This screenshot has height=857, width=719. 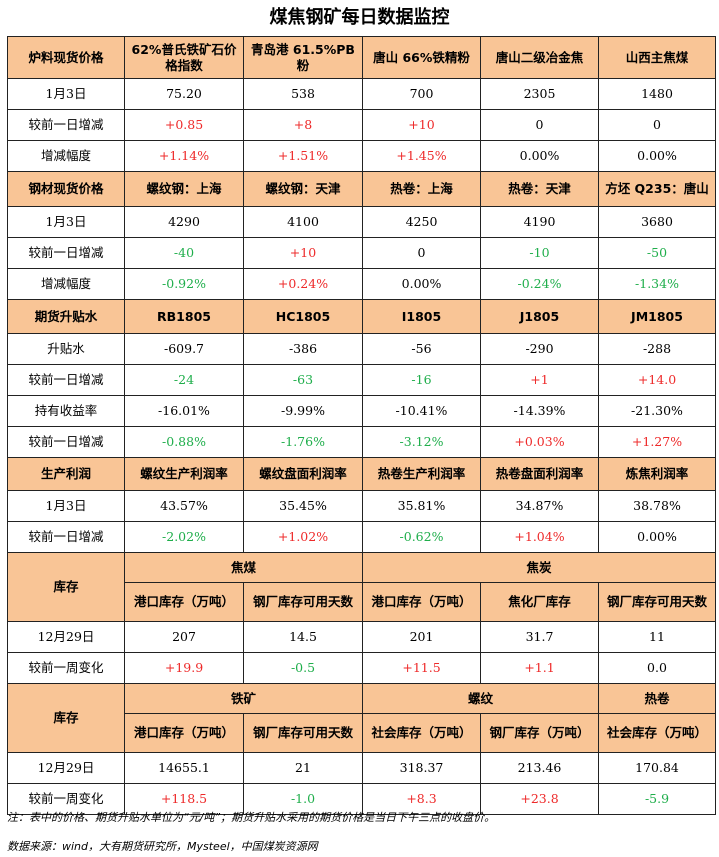 What do you see at coordinates (66, 718) in the screenshot?
I see `section-title: 库存` at bounding box center [66, 718].